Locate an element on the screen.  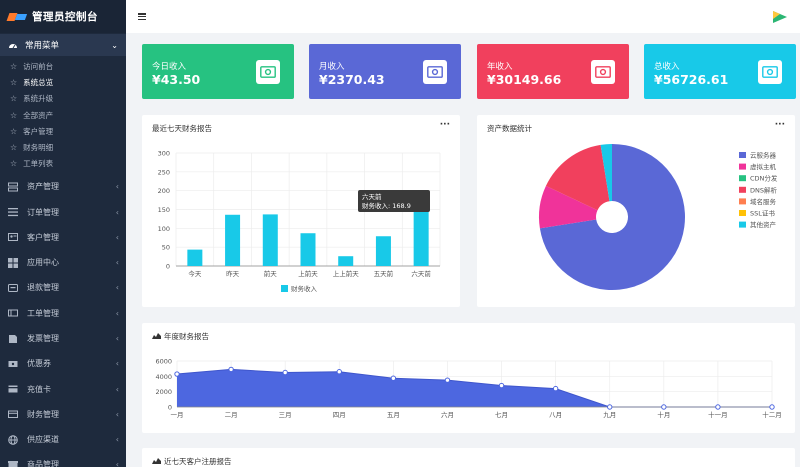
sidebar-item: 财务管理 ‹ is located at coordinates (63, 414).